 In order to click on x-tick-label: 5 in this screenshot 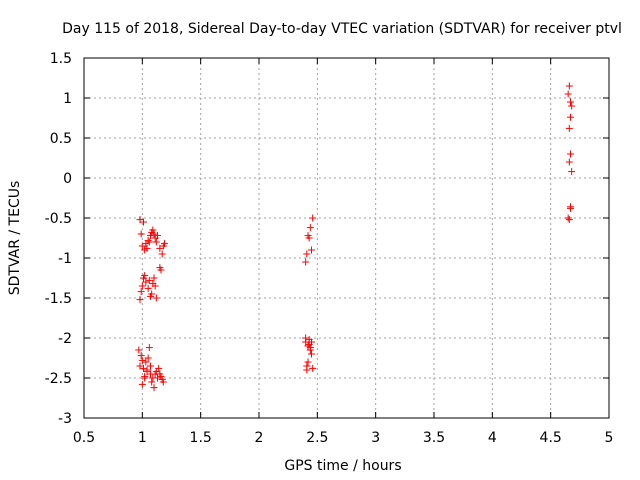, I will do `click(609, 438)`.